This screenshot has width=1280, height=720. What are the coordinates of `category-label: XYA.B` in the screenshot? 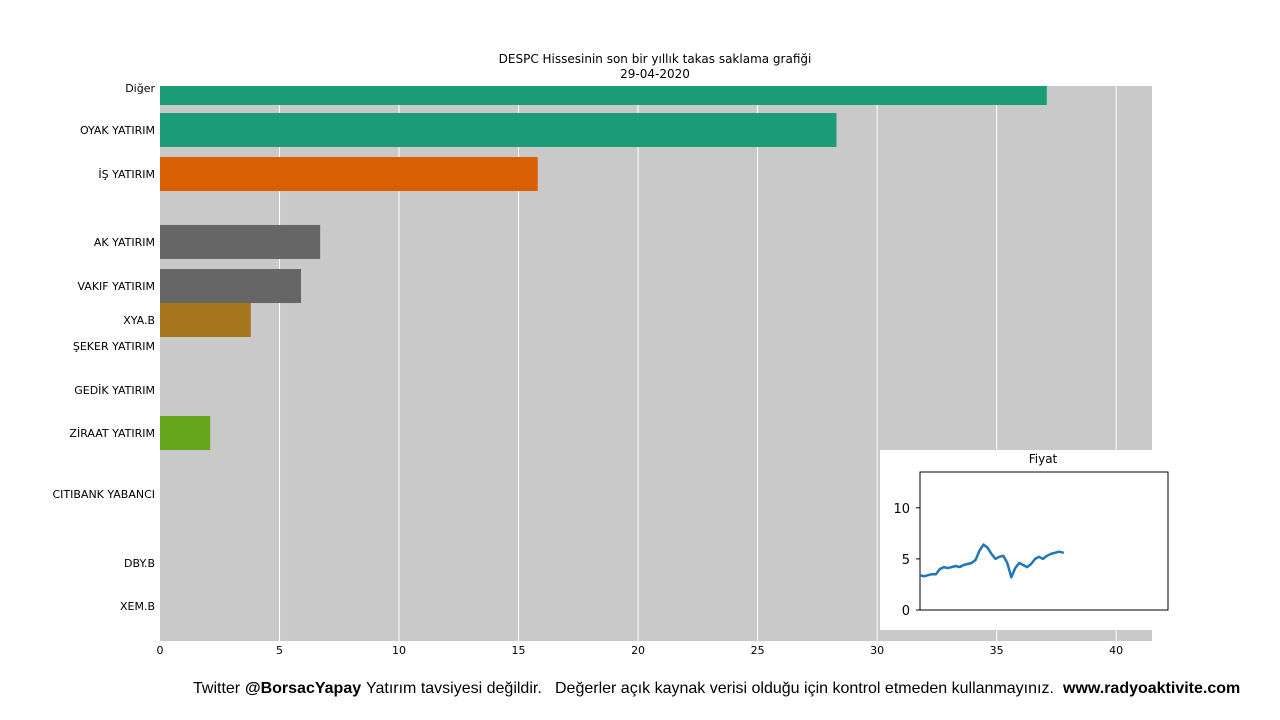 It's located at (139, 320).